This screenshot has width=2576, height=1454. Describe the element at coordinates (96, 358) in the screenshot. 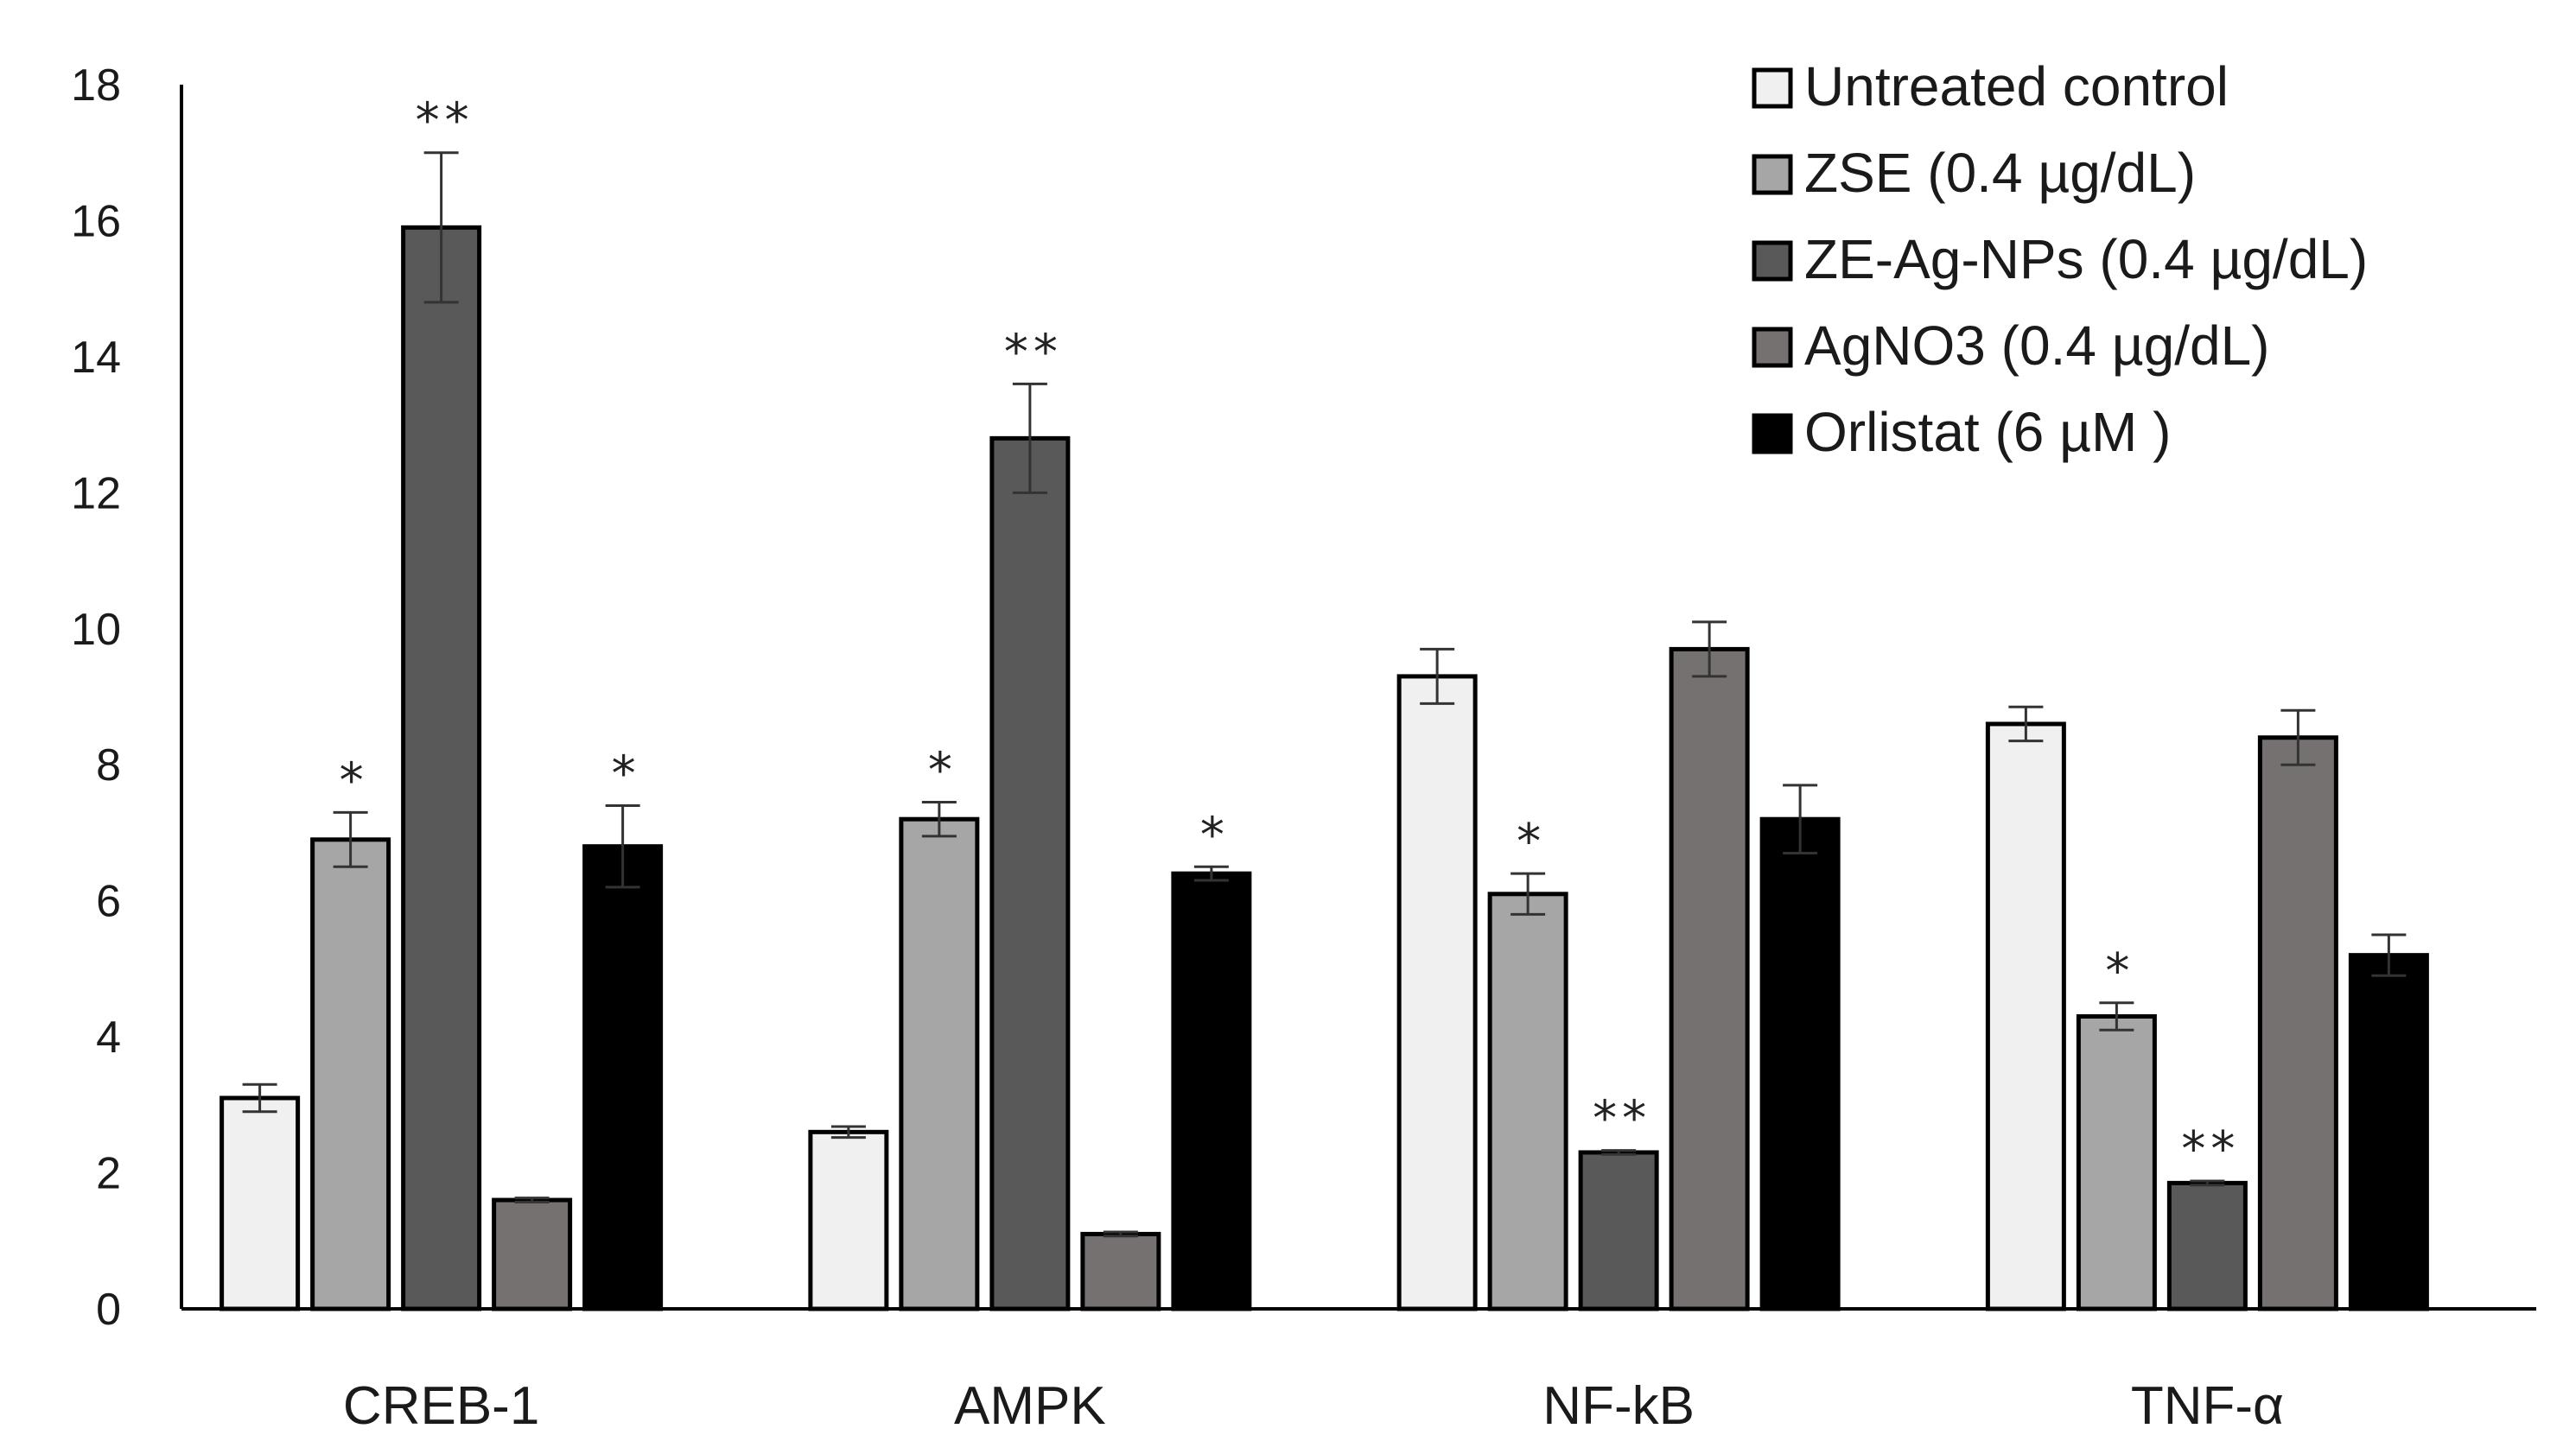

I see `y-tick-label: 14` at that location.